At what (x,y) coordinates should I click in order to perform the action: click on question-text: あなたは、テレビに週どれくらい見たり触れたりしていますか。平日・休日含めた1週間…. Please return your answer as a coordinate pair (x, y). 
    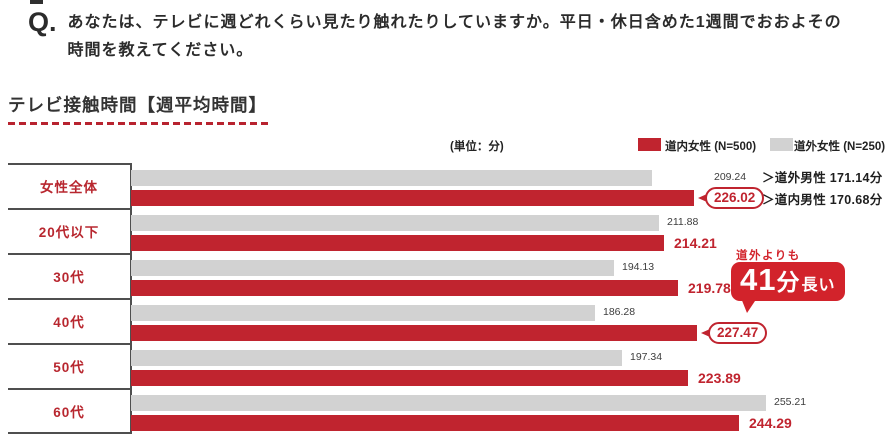
    Looking at the image, I should click on (455, 35).